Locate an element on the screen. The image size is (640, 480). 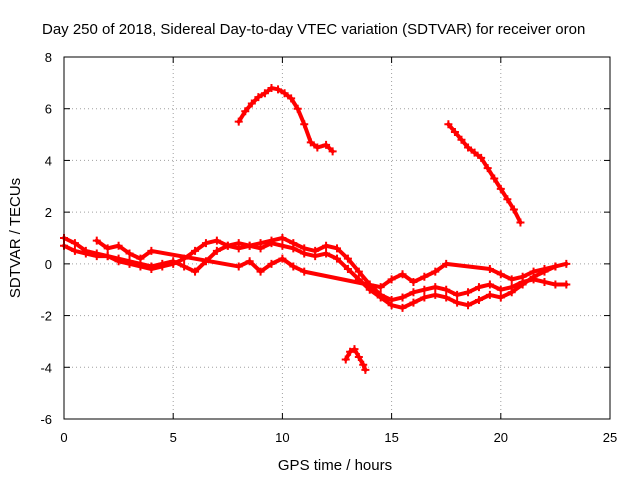
y-tick-label: 8 is located at coordinates (48, 57).